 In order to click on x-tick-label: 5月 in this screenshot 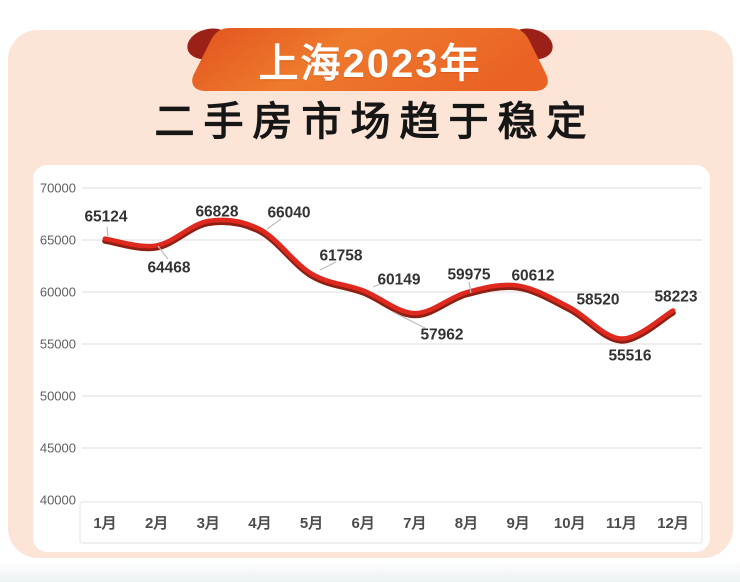, I will do `click(311, 523)`.